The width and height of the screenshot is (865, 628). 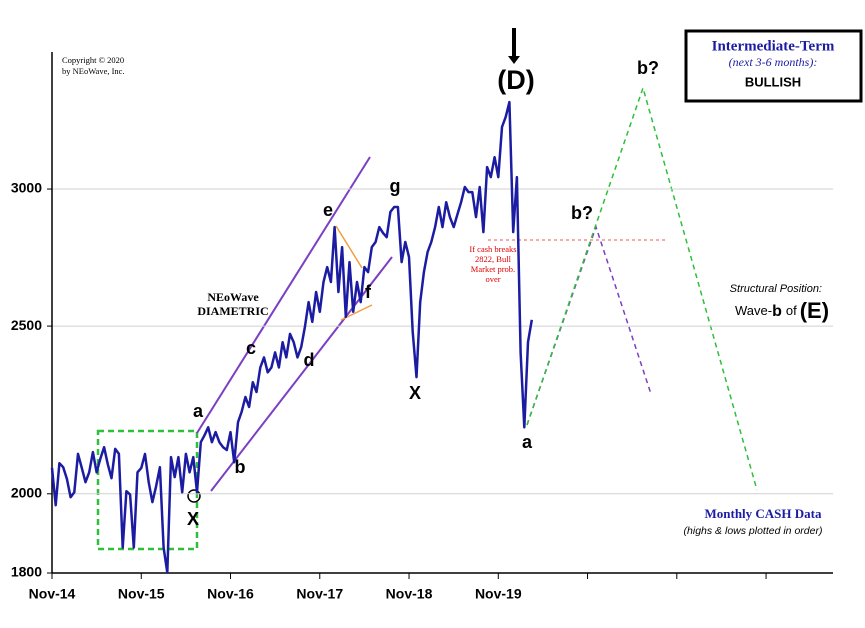 What do you see at coordinates (773, 81) in the screenshot?
I see `annotation: BULLISH` at bounding box center [773, 81].